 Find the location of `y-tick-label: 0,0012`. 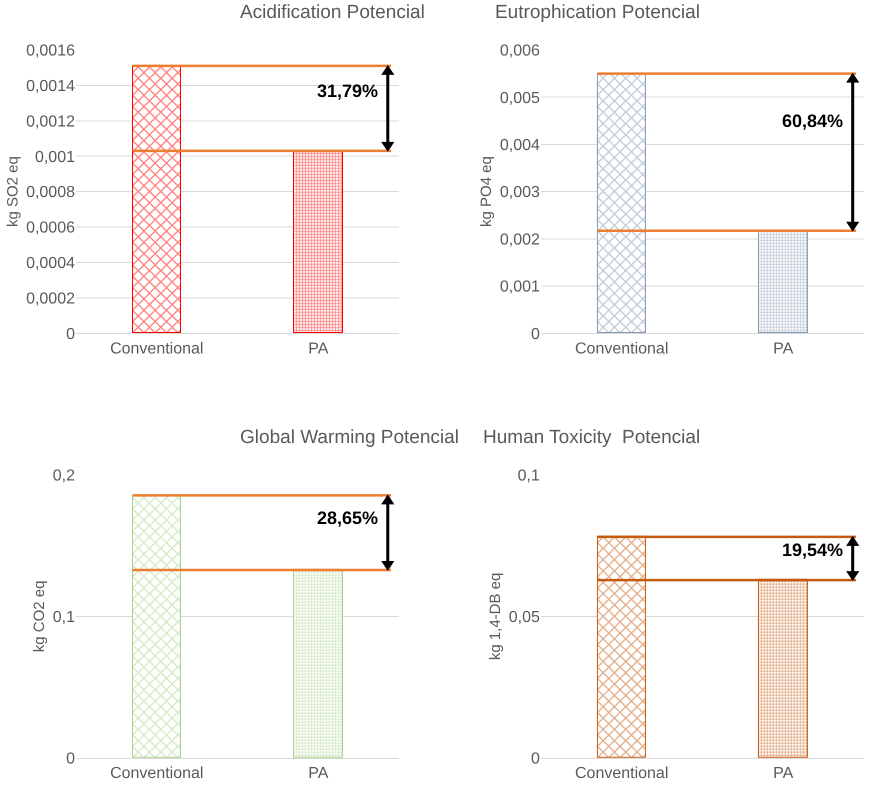

y-tick-label: 0,0012 is located at coordinates (51, 121).